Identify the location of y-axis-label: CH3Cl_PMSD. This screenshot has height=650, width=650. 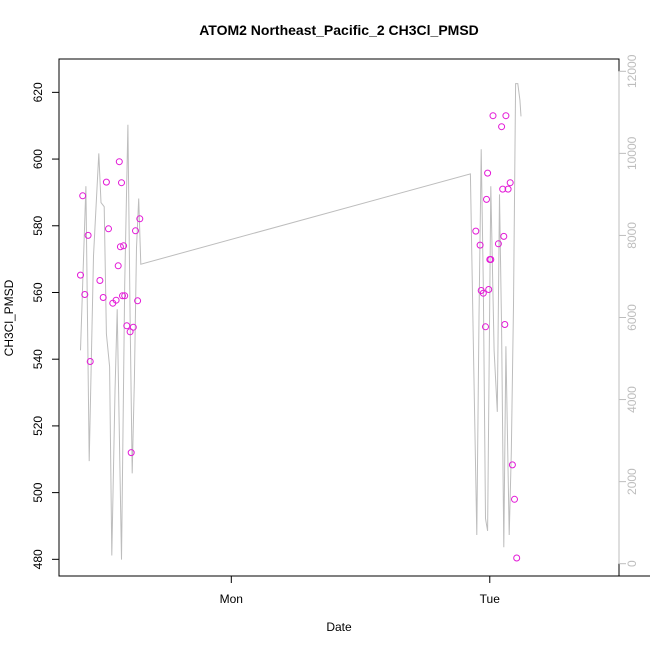
(9, 317).